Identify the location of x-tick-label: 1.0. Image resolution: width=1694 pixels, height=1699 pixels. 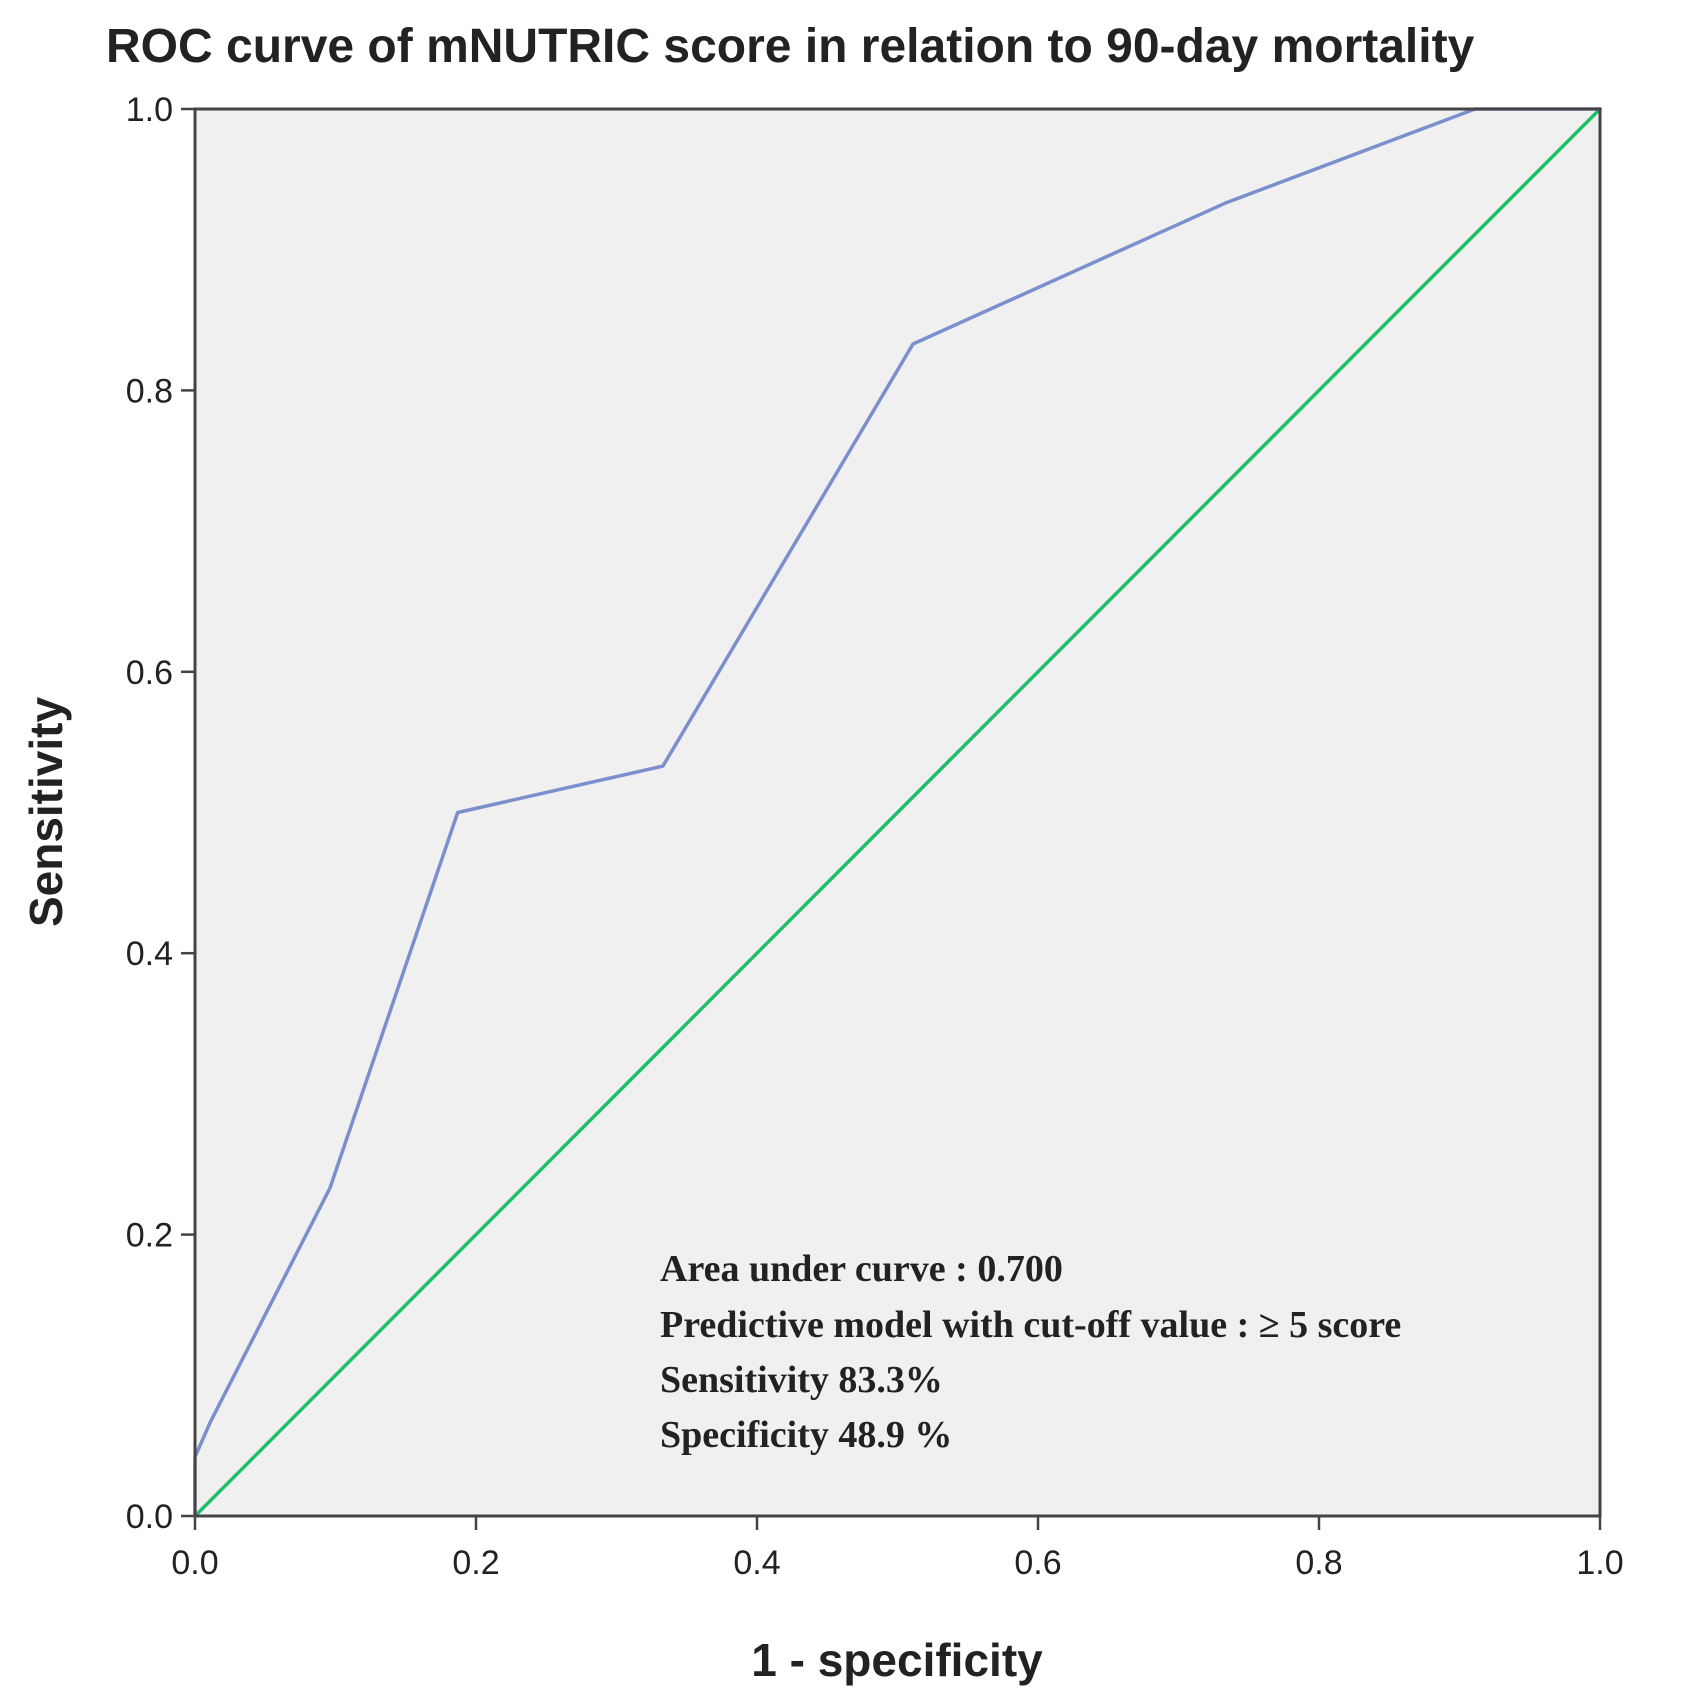
(1599, 1563).